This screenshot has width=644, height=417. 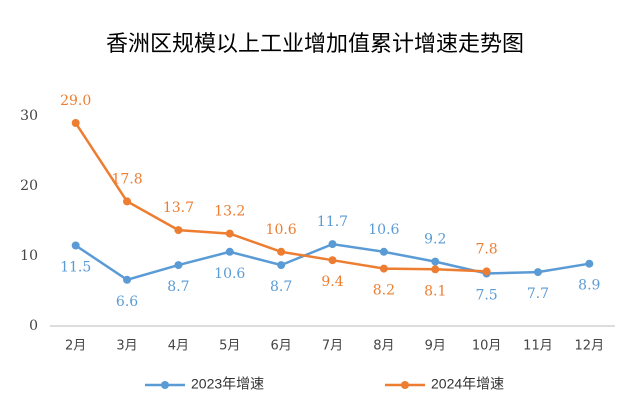 What do you see at coordinates (75, 346) in the screenshot?
I see `x-tick-label: 2月` at bounding box center [75, 346].